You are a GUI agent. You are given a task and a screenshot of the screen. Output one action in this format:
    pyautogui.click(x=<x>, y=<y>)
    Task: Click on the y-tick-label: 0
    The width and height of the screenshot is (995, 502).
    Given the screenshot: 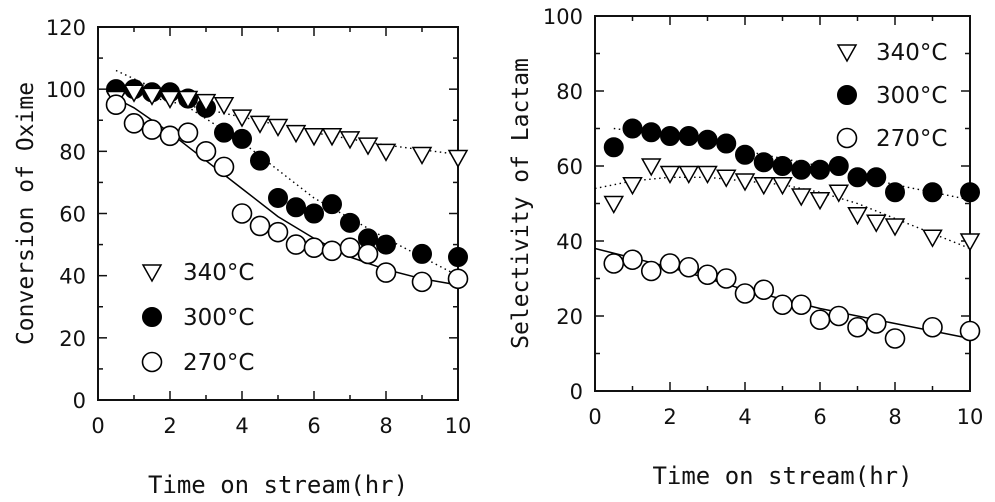 What is the action you would take?
    pyautogui.click(x=576, y=392)
    